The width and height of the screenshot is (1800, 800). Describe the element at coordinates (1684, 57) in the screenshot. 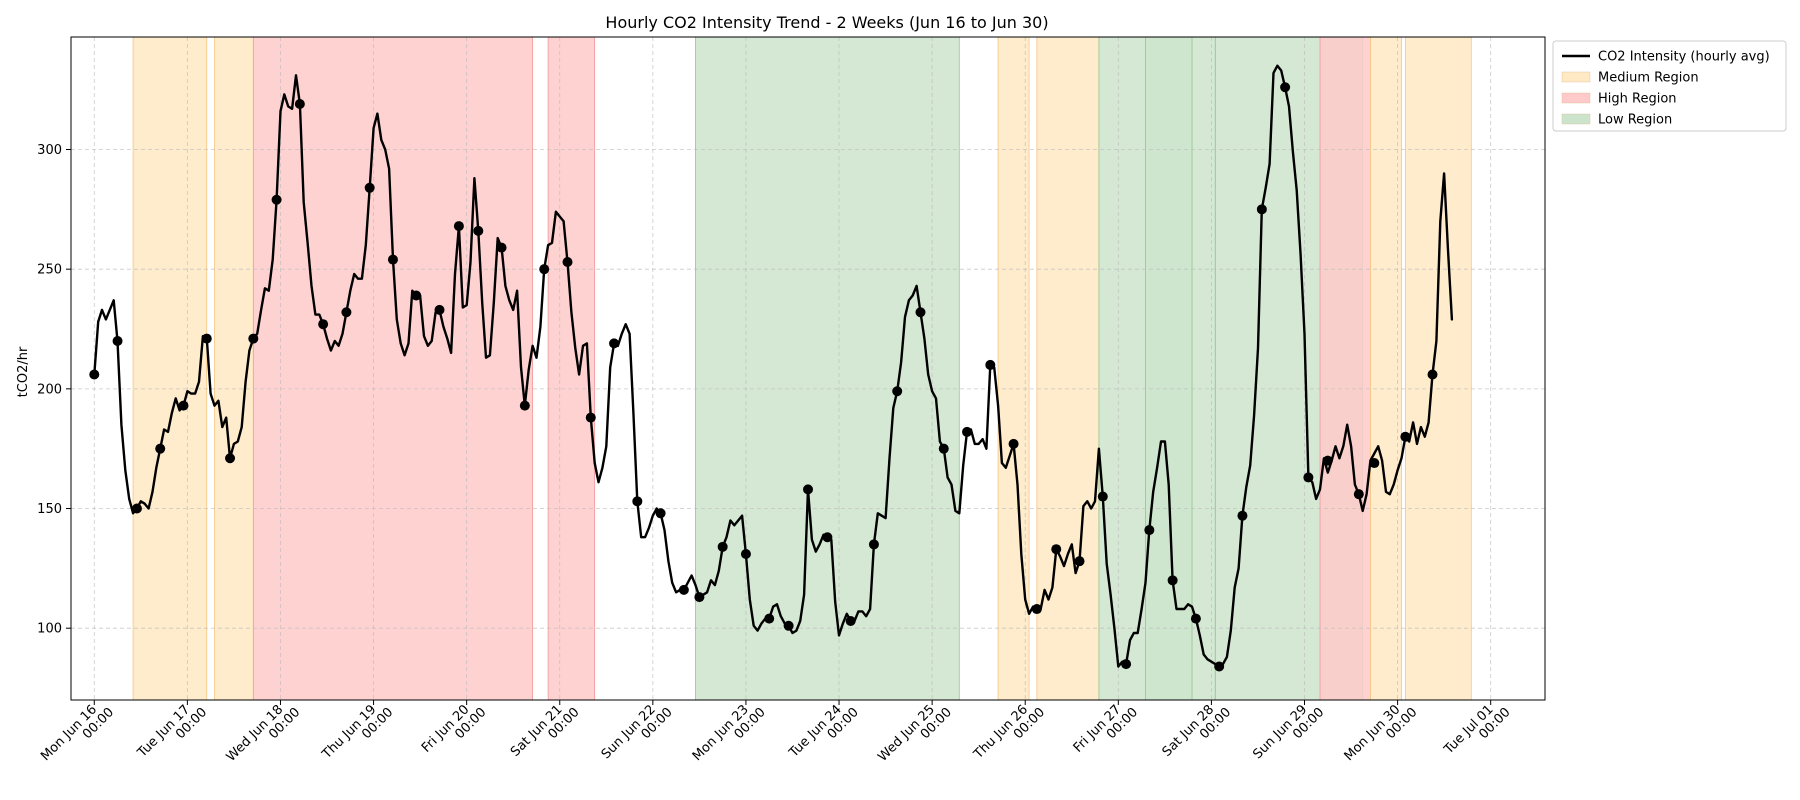

I see `legend-label-1: CO2 Intensity (hourly avg)` at that location.